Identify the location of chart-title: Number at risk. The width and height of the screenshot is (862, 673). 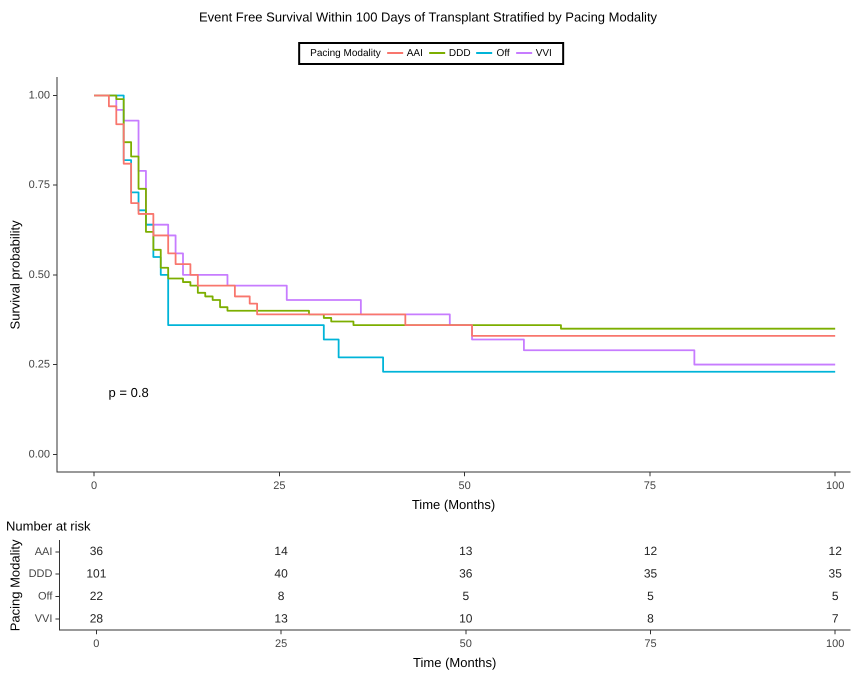
(49, 526).